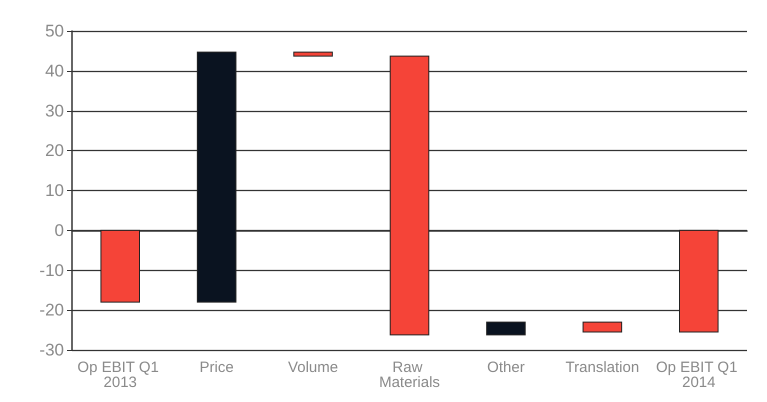  What do you see at coordinates (54, 70) in the screenshot?
I see `y-tick-label: 40` at bounding box center [54, 70].